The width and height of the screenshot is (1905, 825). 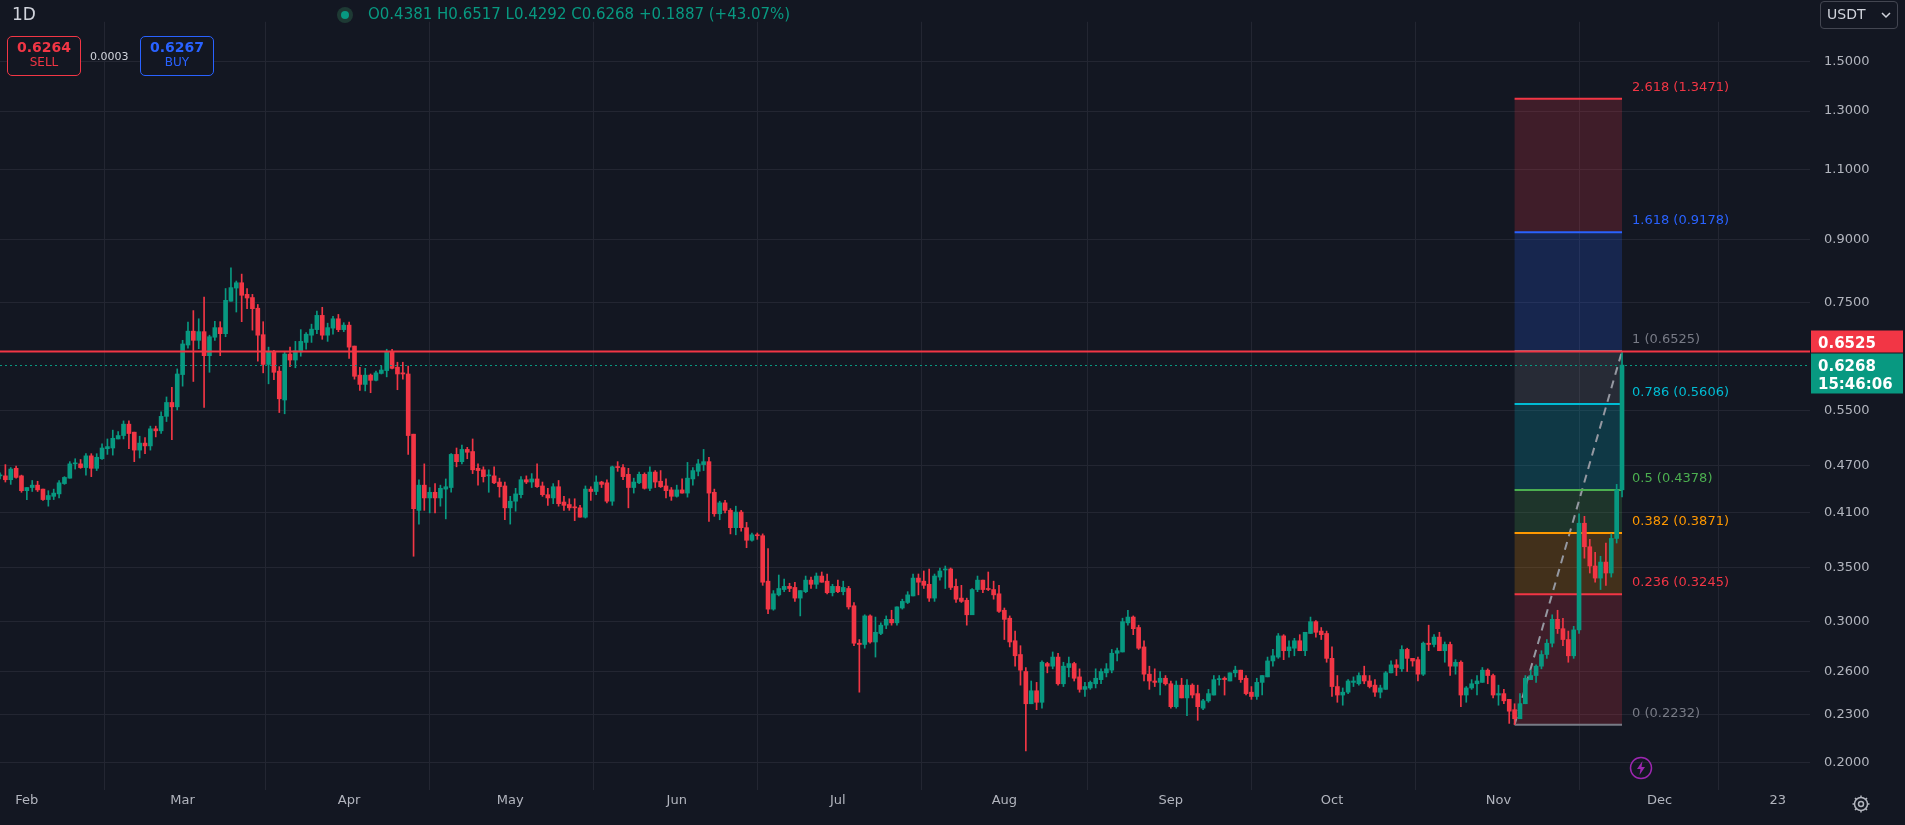 I want to click on y-tick-label: 1.5000, so click(x=1847, y=60).